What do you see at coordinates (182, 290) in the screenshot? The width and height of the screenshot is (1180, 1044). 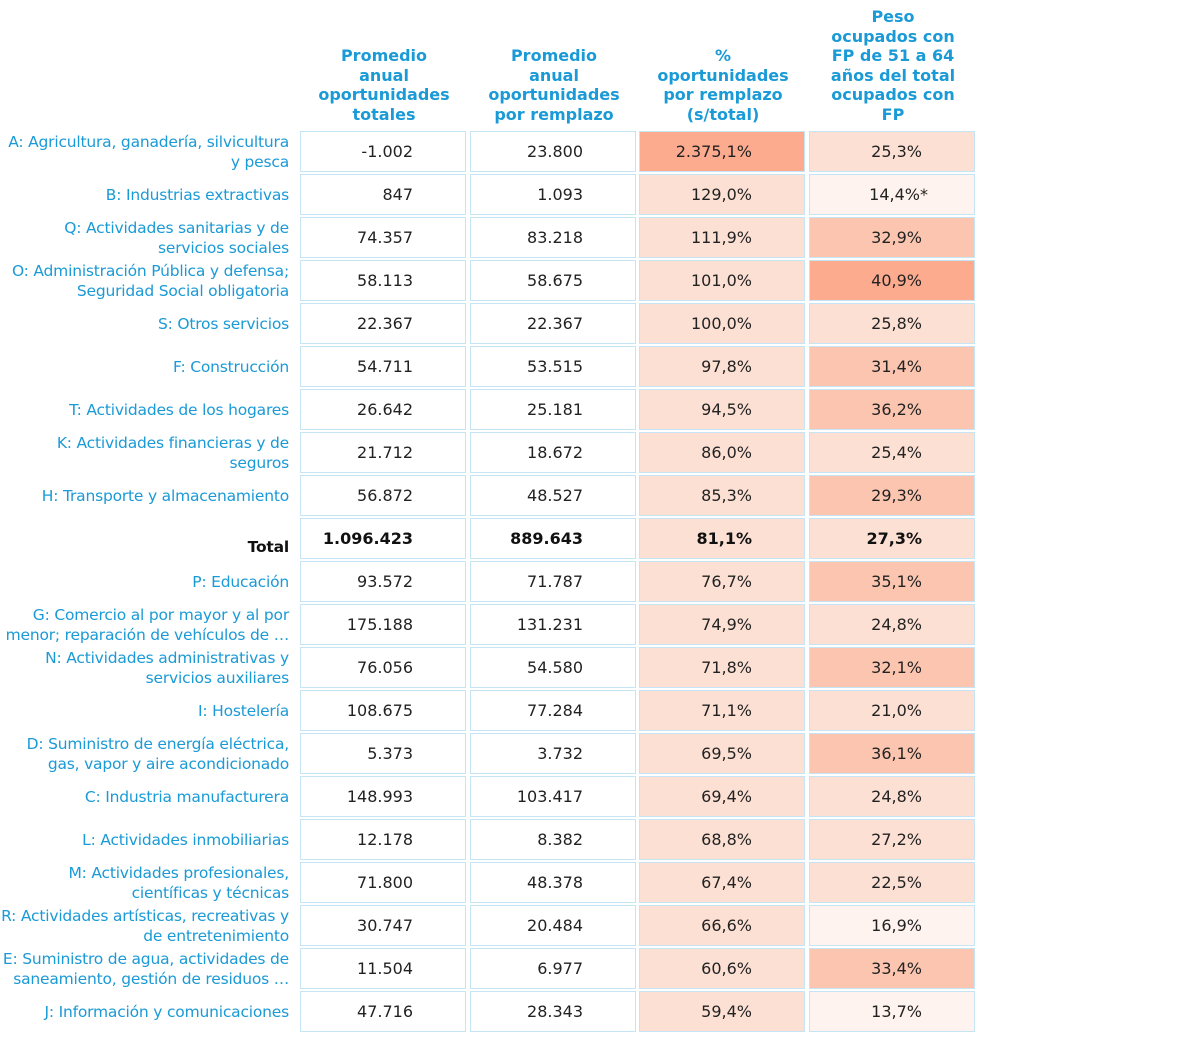 I see `row-label-line: Seguridad Social obligatoria` at bounding box center [182, 290].